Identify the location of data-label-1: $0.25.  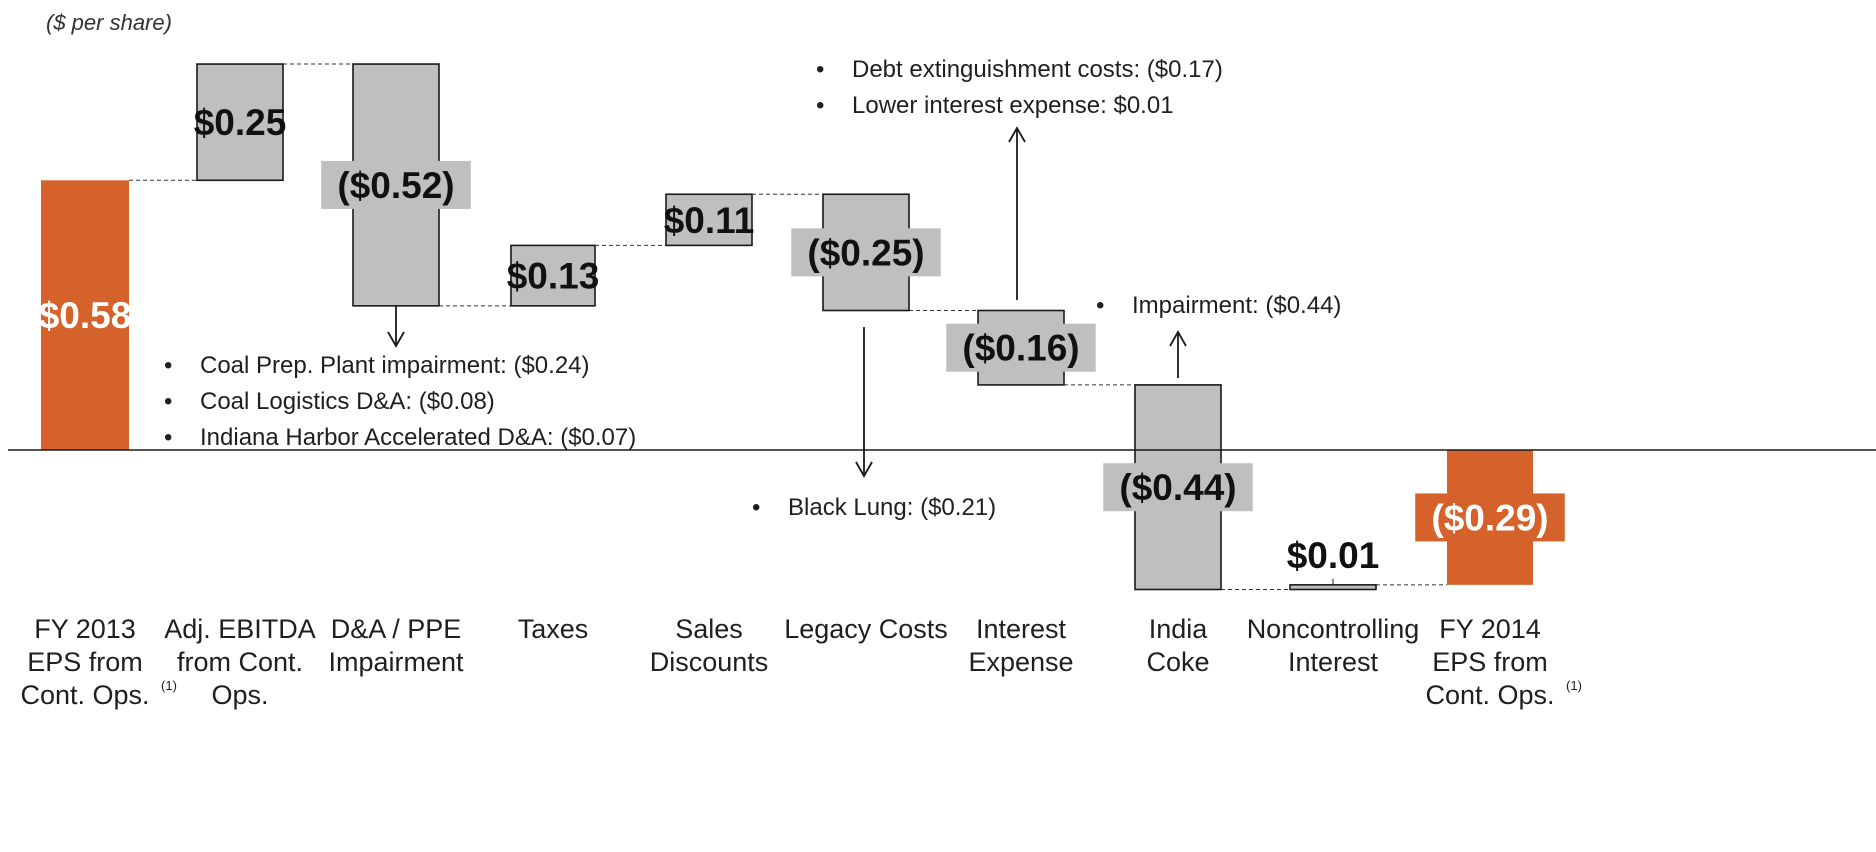
(240, 122).